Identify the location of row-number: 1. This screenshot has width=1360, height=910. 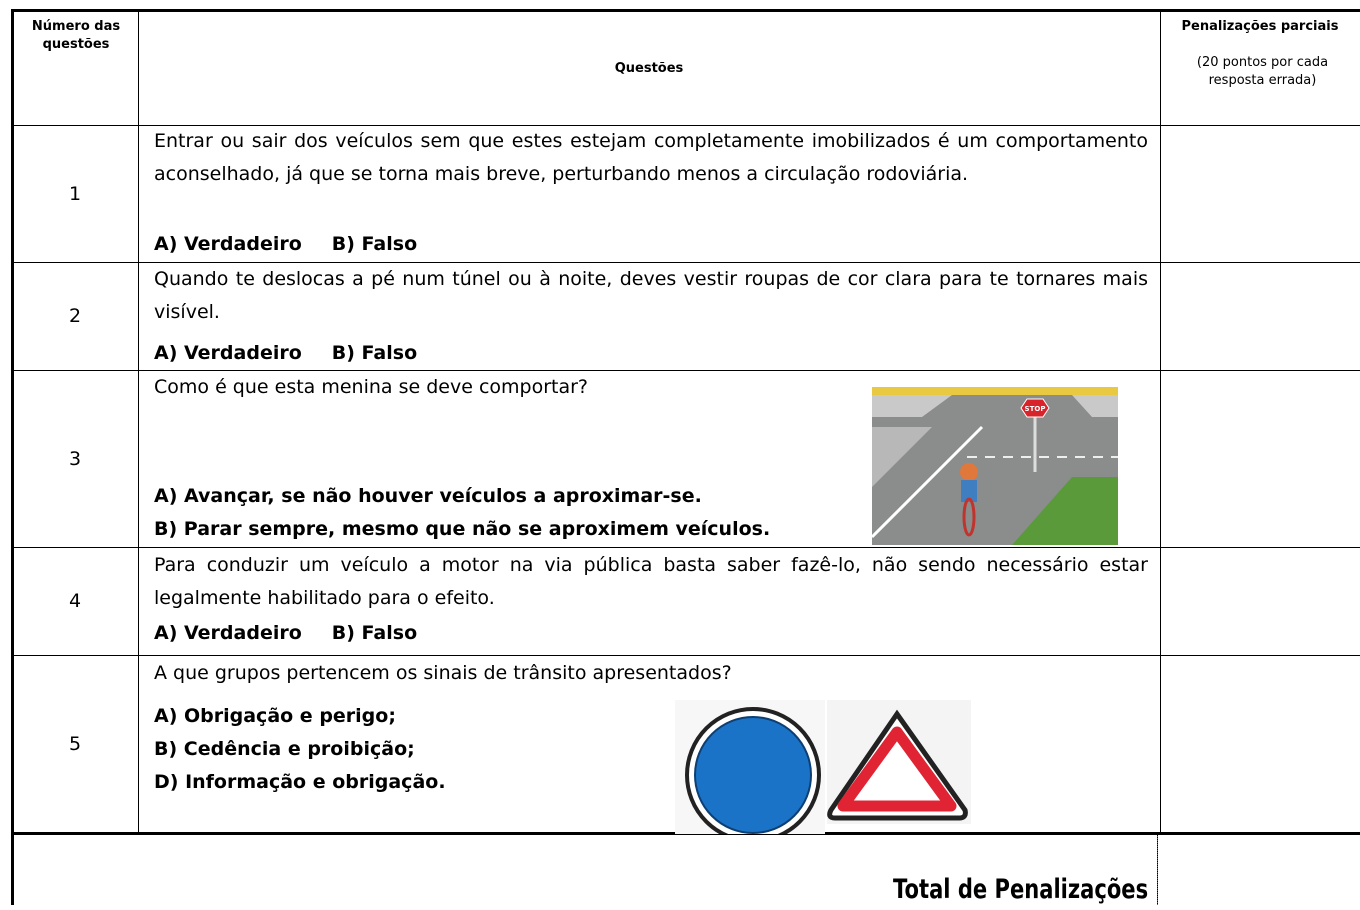
(75, 193).